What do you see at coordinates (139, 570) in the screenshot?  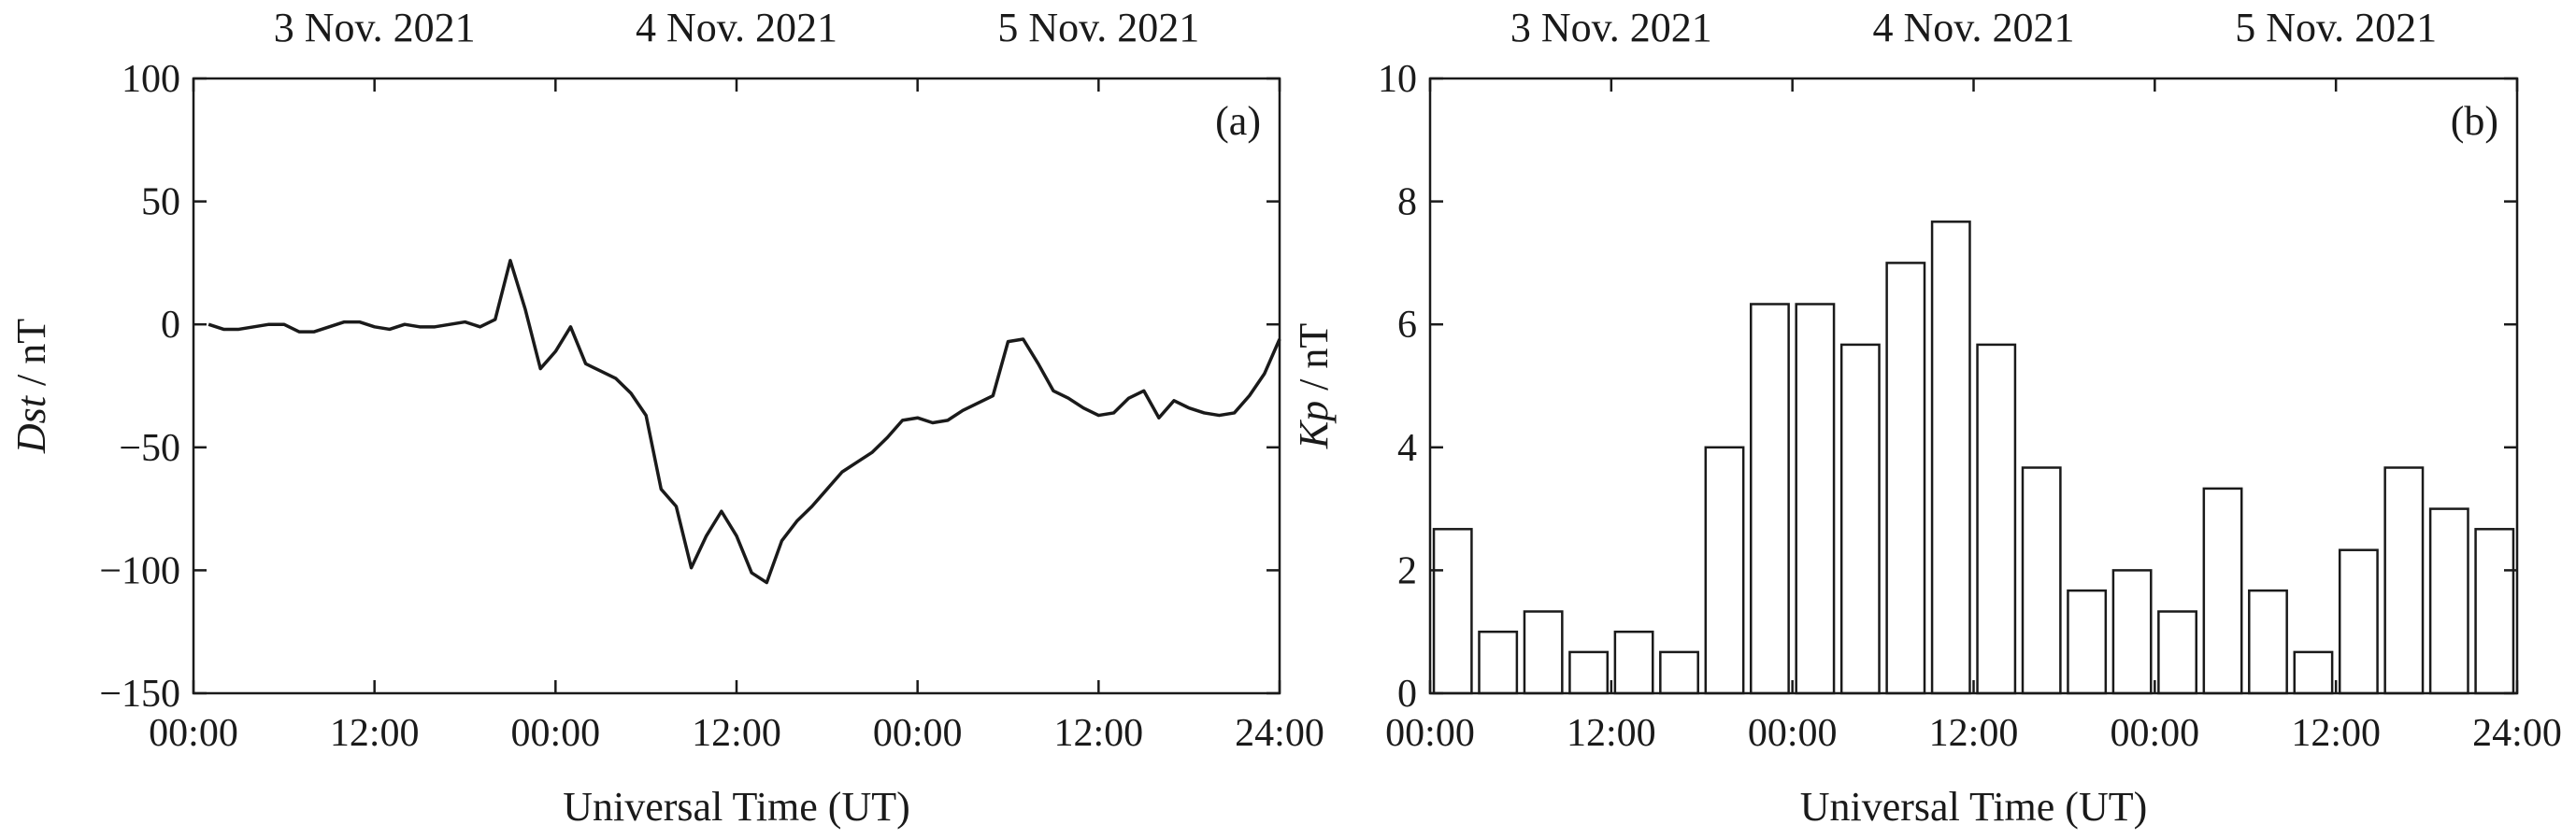 I see `dst-ytick-label: −100` at bounding box center [139, 570].